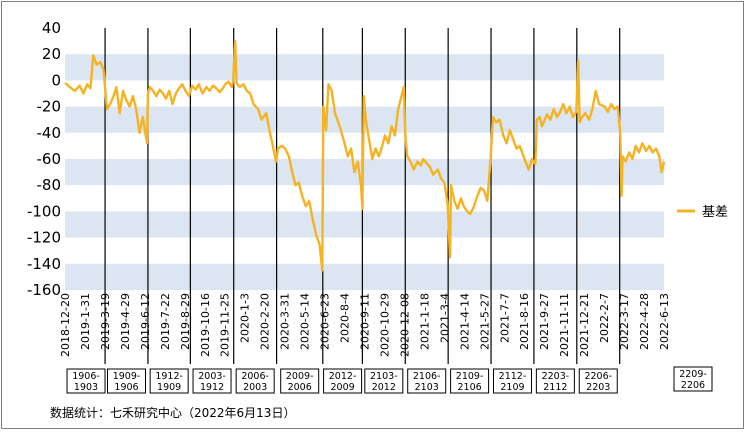 The height and width of the screenshot is (432, 747). I want to click on x-tick-label: 2020-10-29, so click(384, 325).